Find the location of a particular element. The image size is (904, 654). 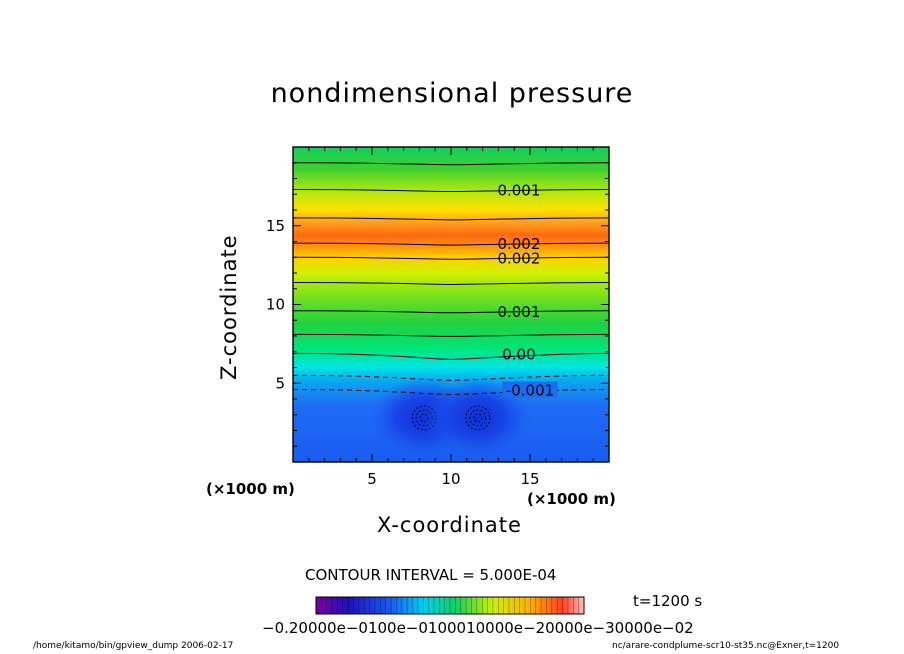

contour-interval: CONTOUR INTERVAL = 5.000E-04 is located at coordinates (431, 575).